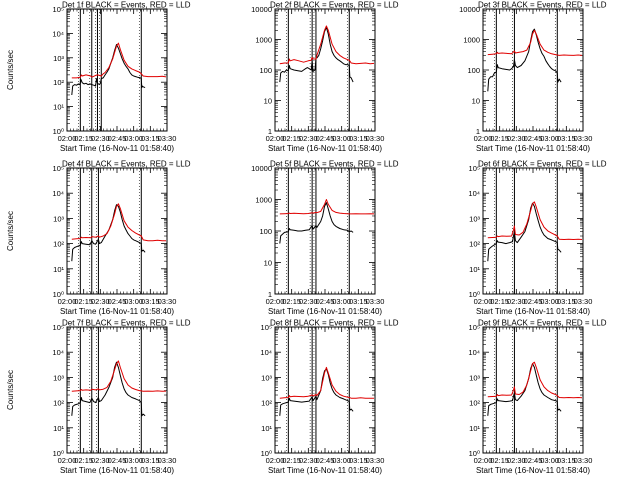 This screenshot has height=480, width=640. What do you see at coordinates (334, 323) in the screenshot?
I see `panel-title: Det 8f BLACK = Events, RED = LLD` at bounding box center [334, 323].